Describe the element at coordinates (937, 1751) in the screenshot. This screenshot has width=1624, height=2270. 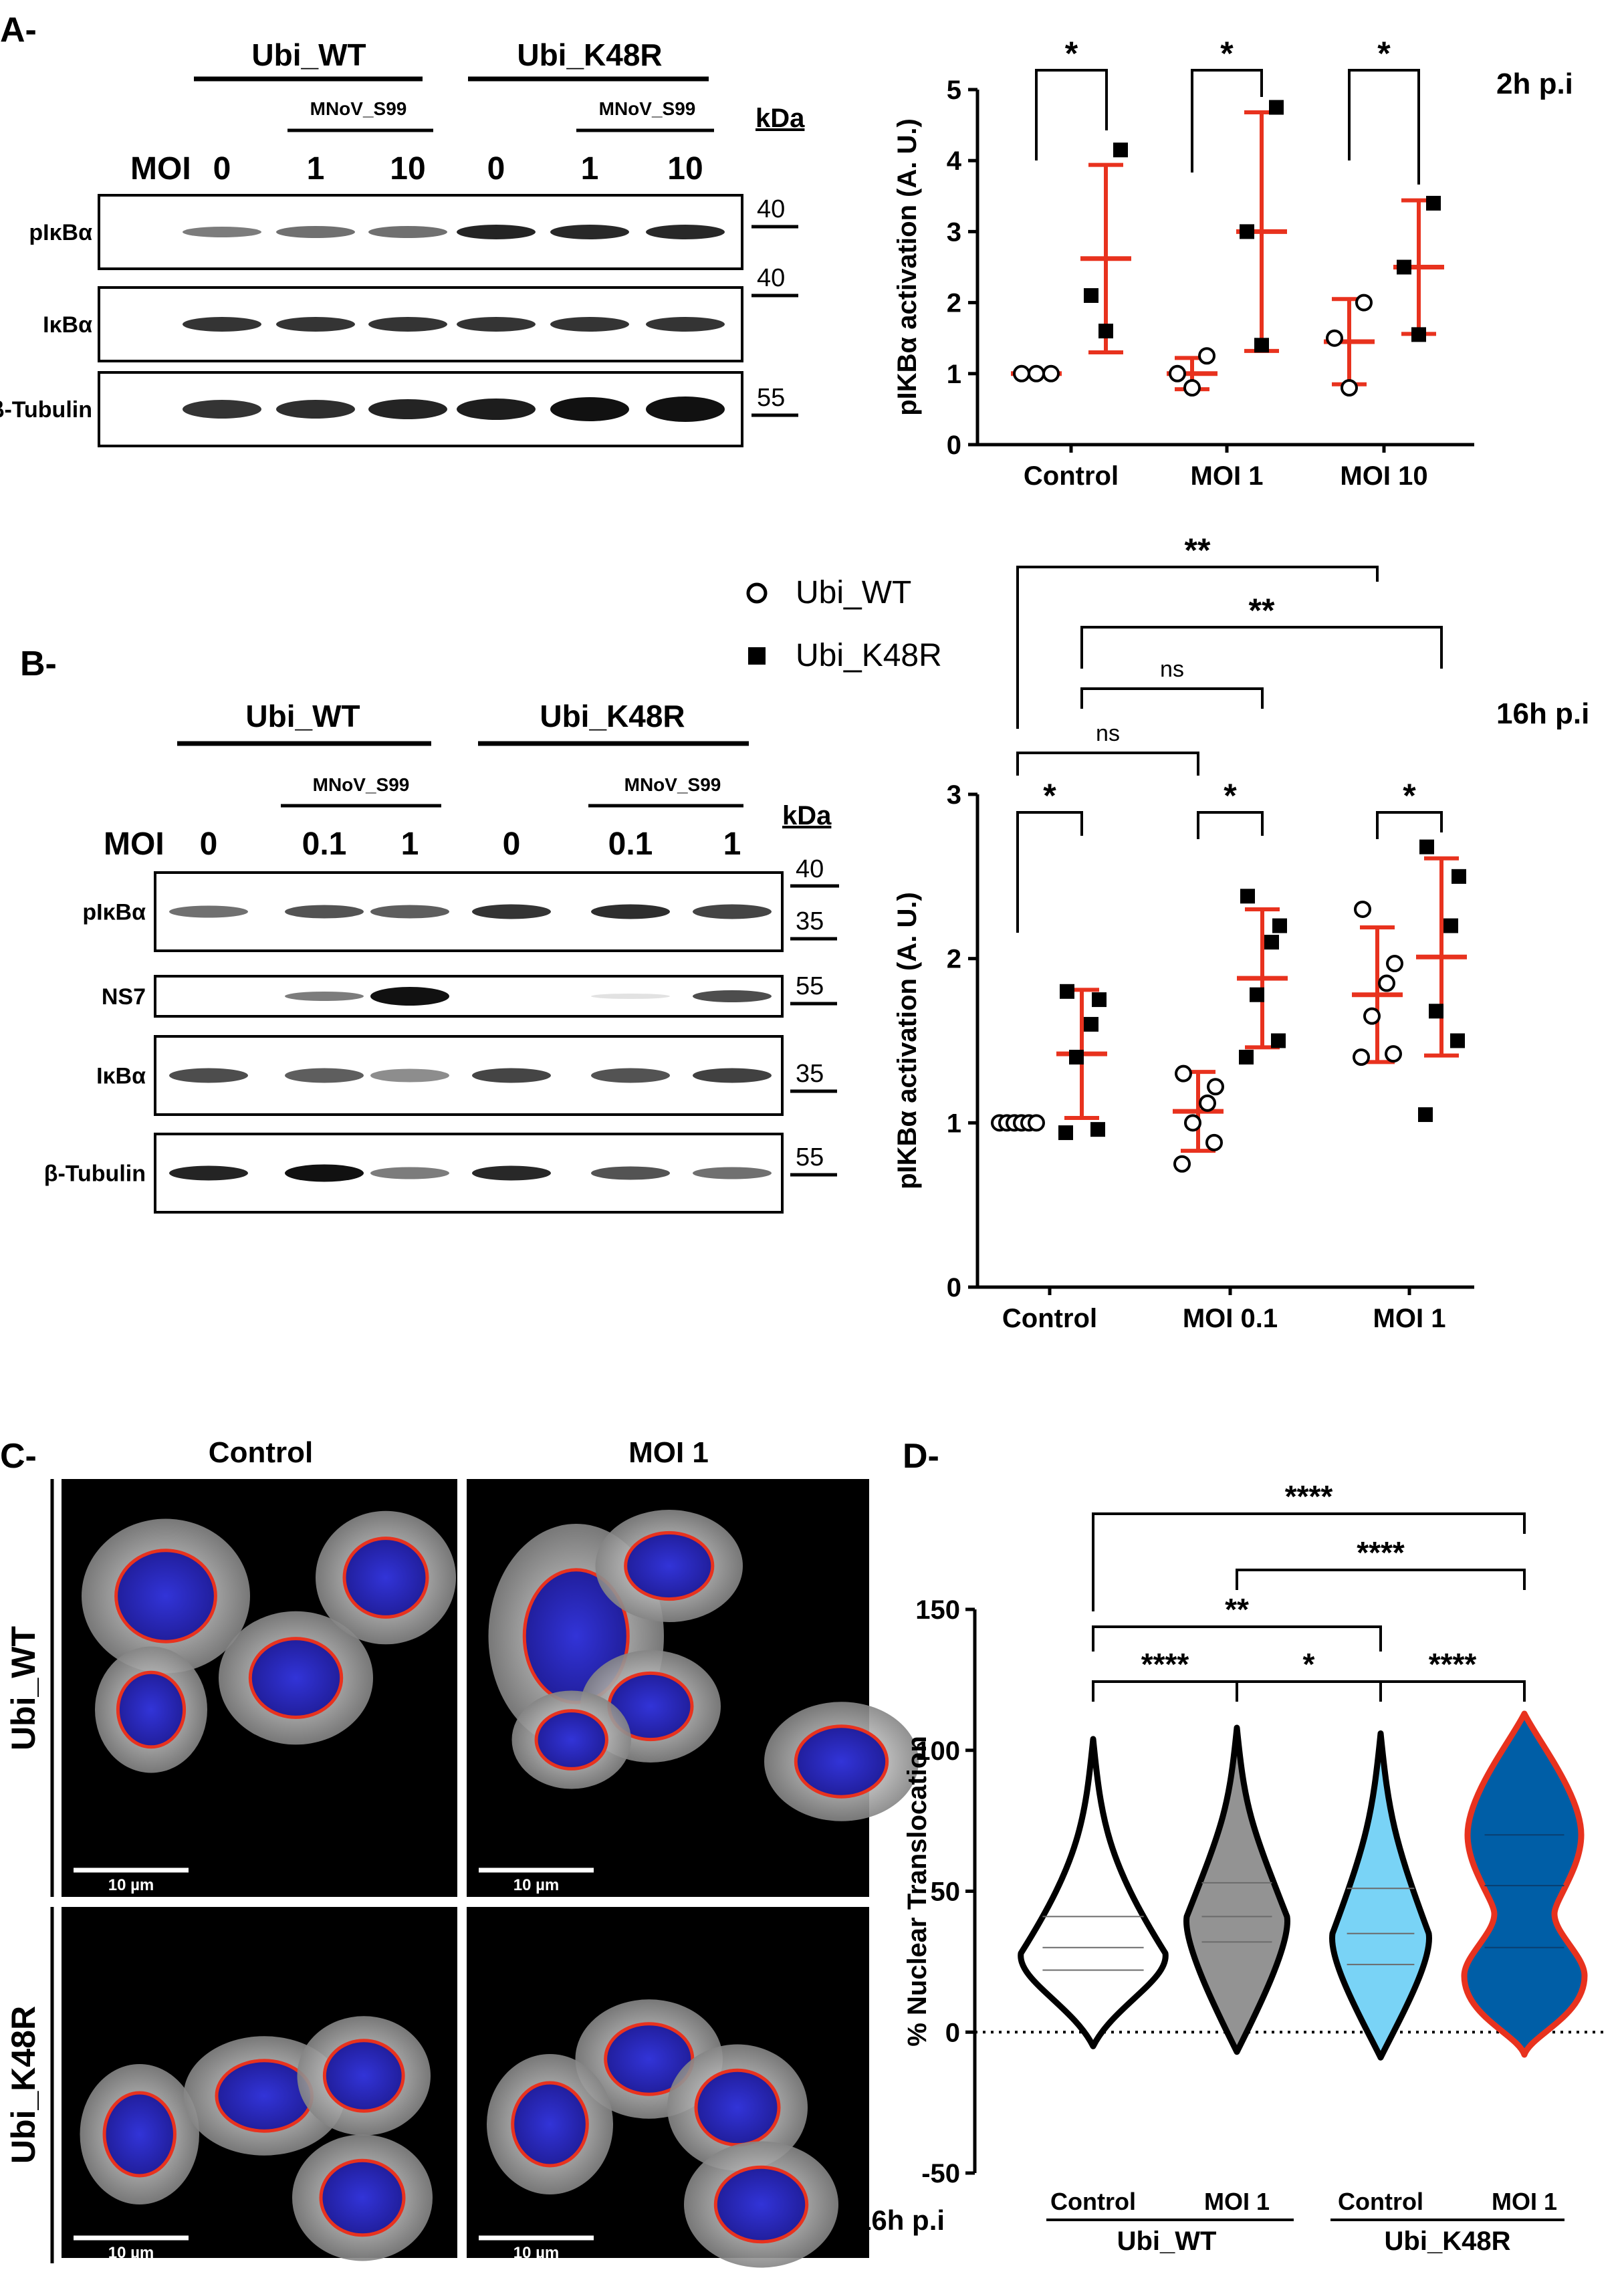
I see `violin-y-tick-label-3: 100` at that location.